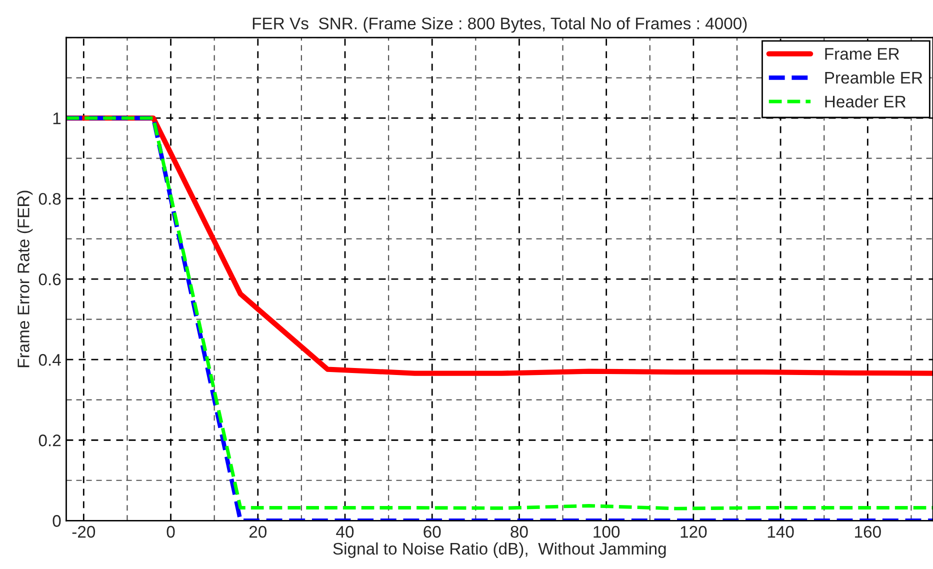 Image resolution: width=933 pixels, height=569 pixels. I want to click on y-tick-label: 0.8, so click(49, 198).